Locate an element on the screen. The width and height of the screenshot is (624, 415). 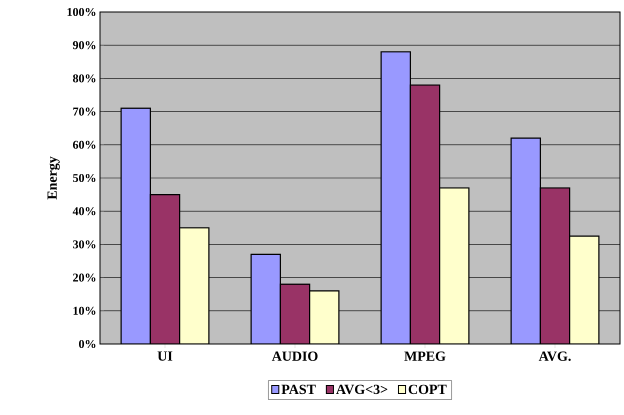
legend-label: PAST is located at coordinates (299, 389).